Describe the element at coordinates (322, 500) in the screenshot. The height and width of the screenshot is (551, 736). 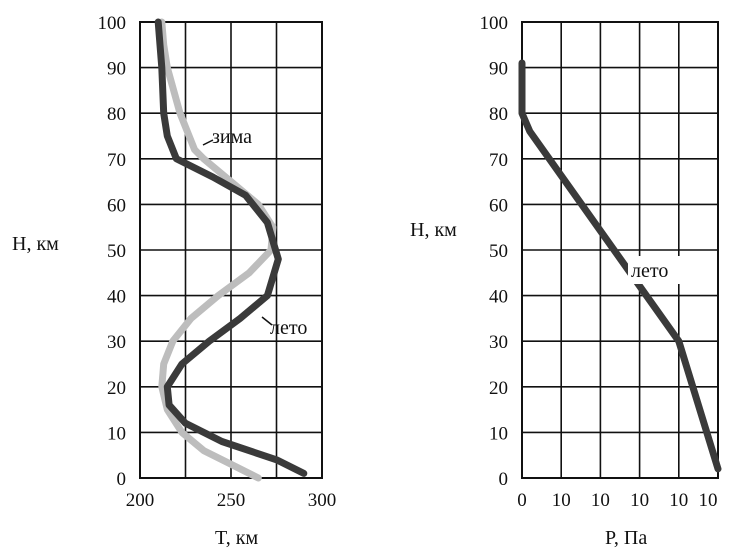
I see `x-tick-label: 300` at that location.